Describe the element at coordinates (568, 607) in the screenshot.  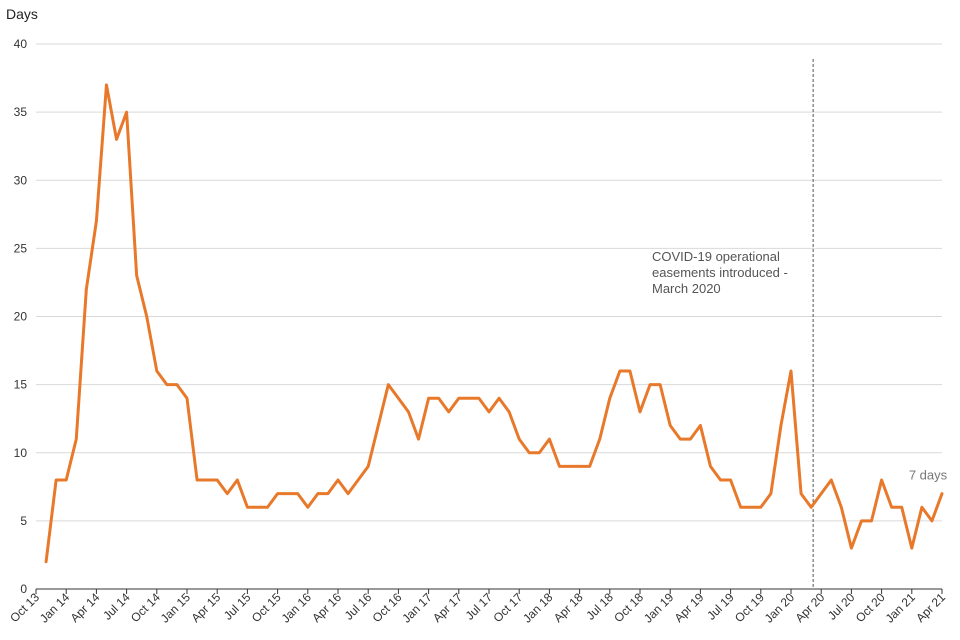
I see `x-tick-label: Apr 18` at that location.